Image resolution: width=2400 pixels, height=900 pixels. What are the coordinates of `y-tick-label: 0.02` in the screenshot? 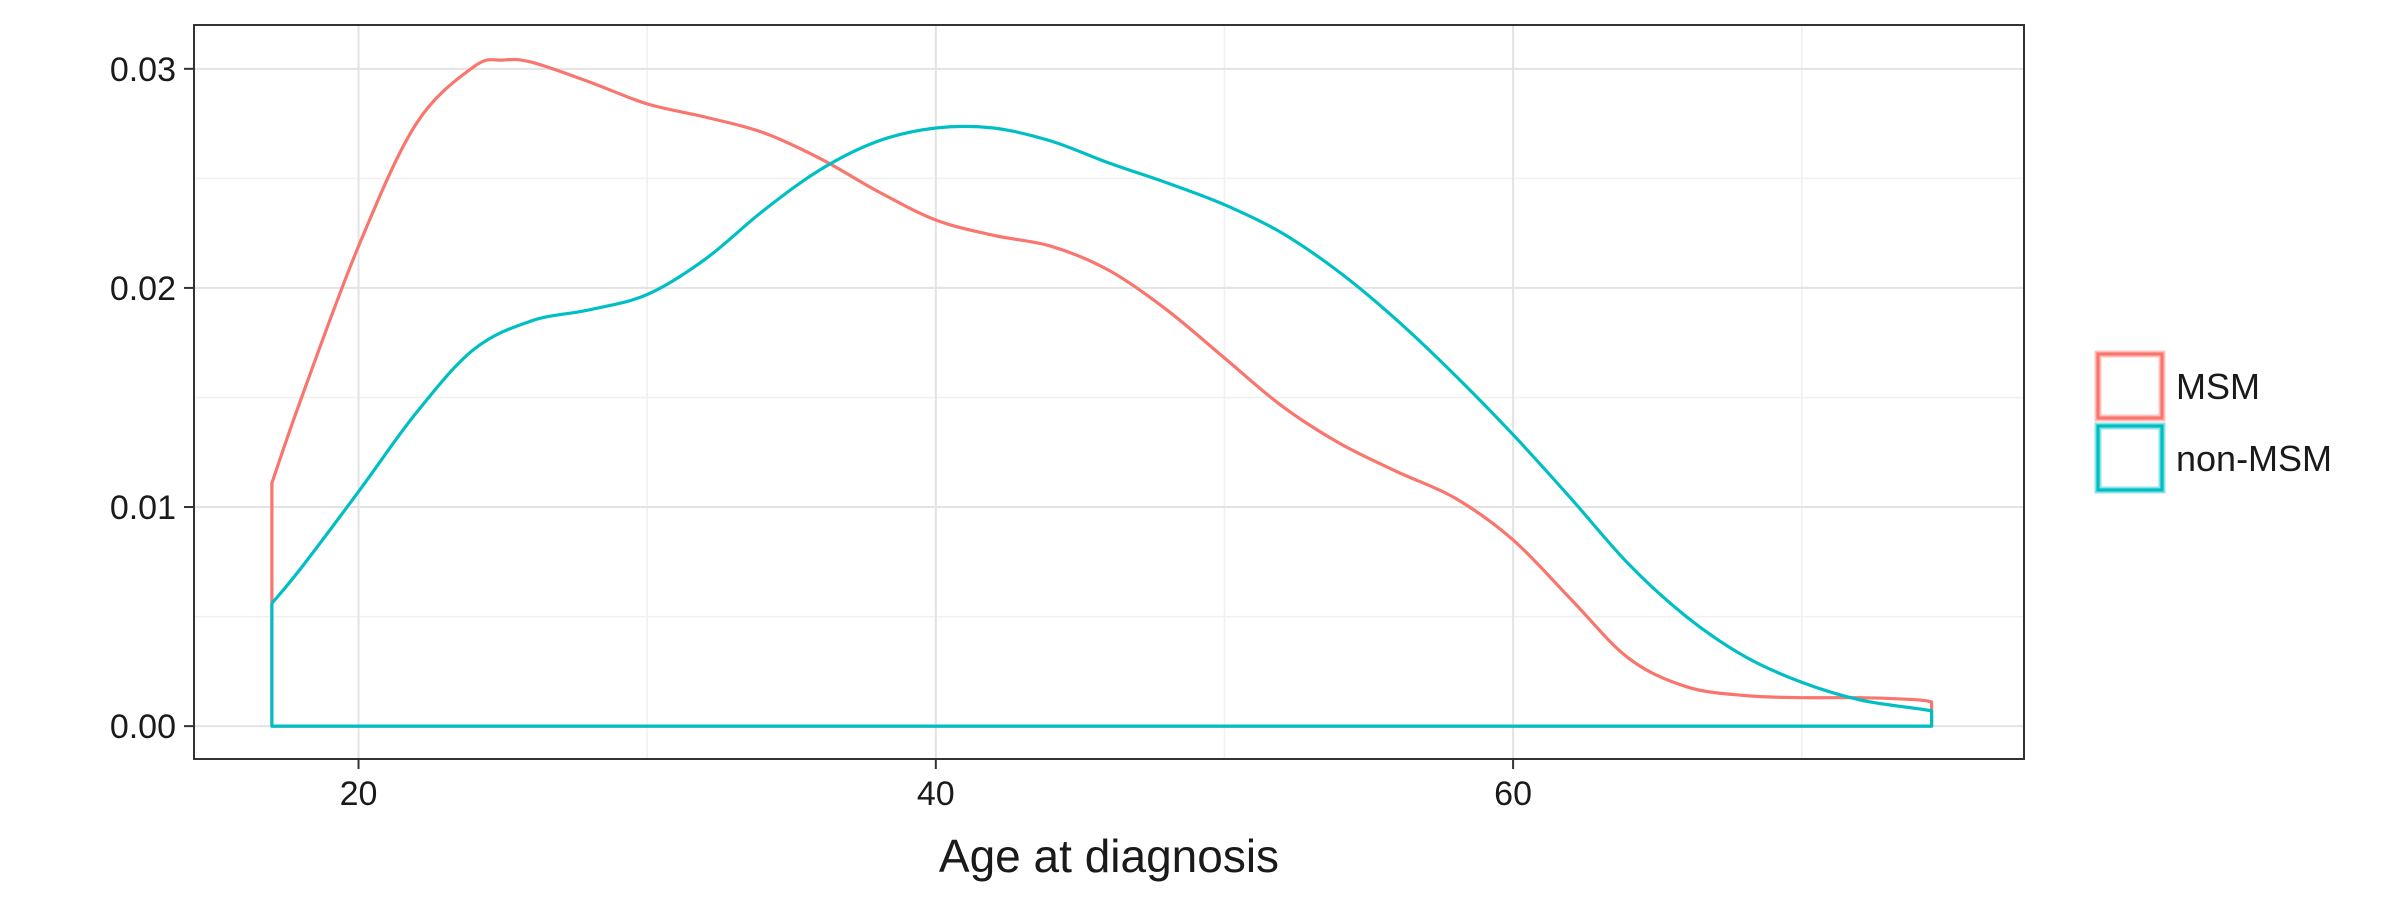 It's located at (143, 289).